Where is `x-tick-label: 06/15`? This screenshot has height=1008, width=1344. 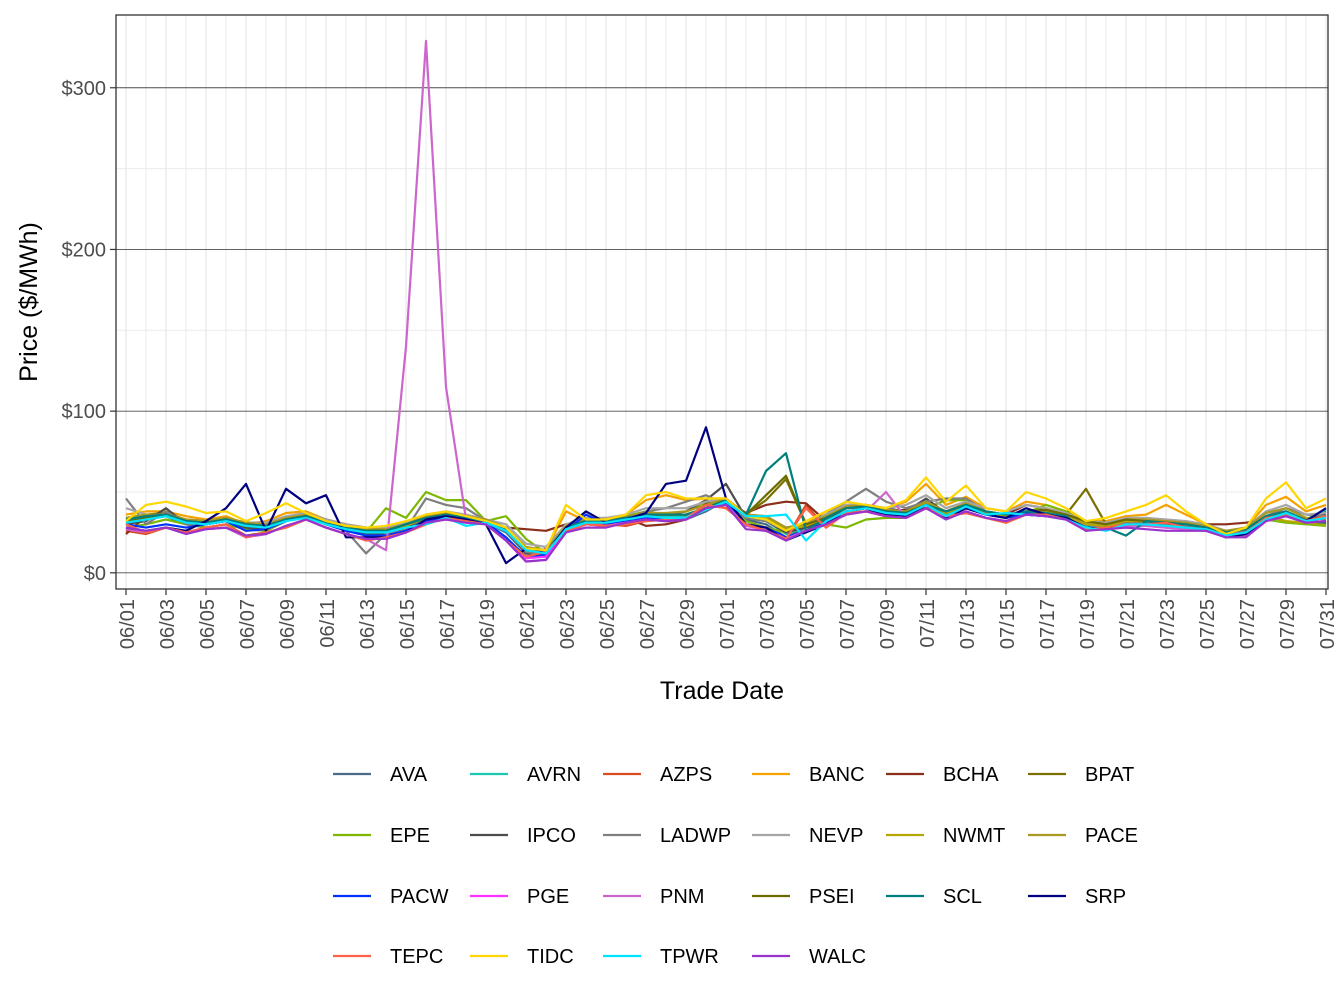
x-tick-label: 06/15 is located at coordinates (408, 624).